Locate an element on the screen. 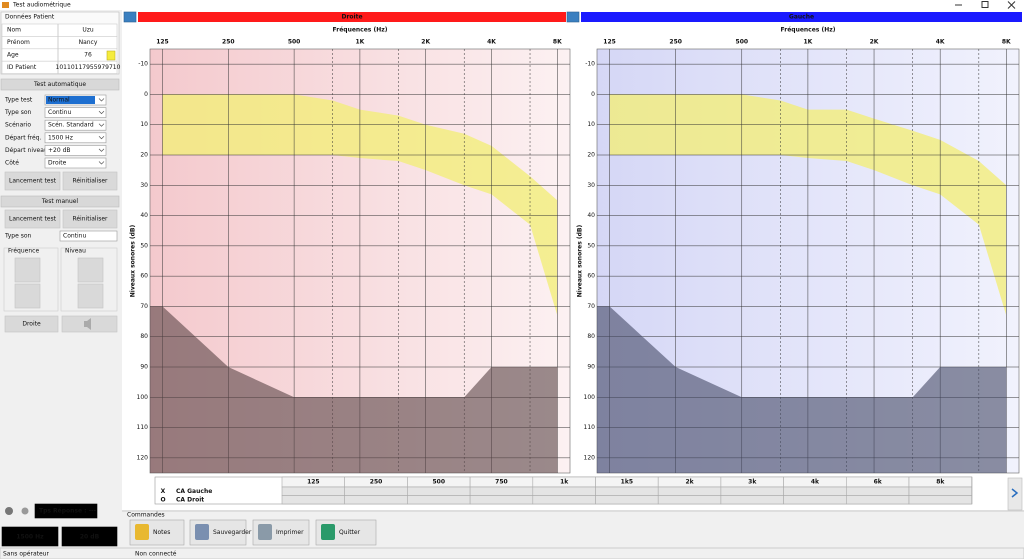 The width and height of the screenshot is (1024, 559). response-label: Tps Réponse : --- is located at coordinates (68, 511).